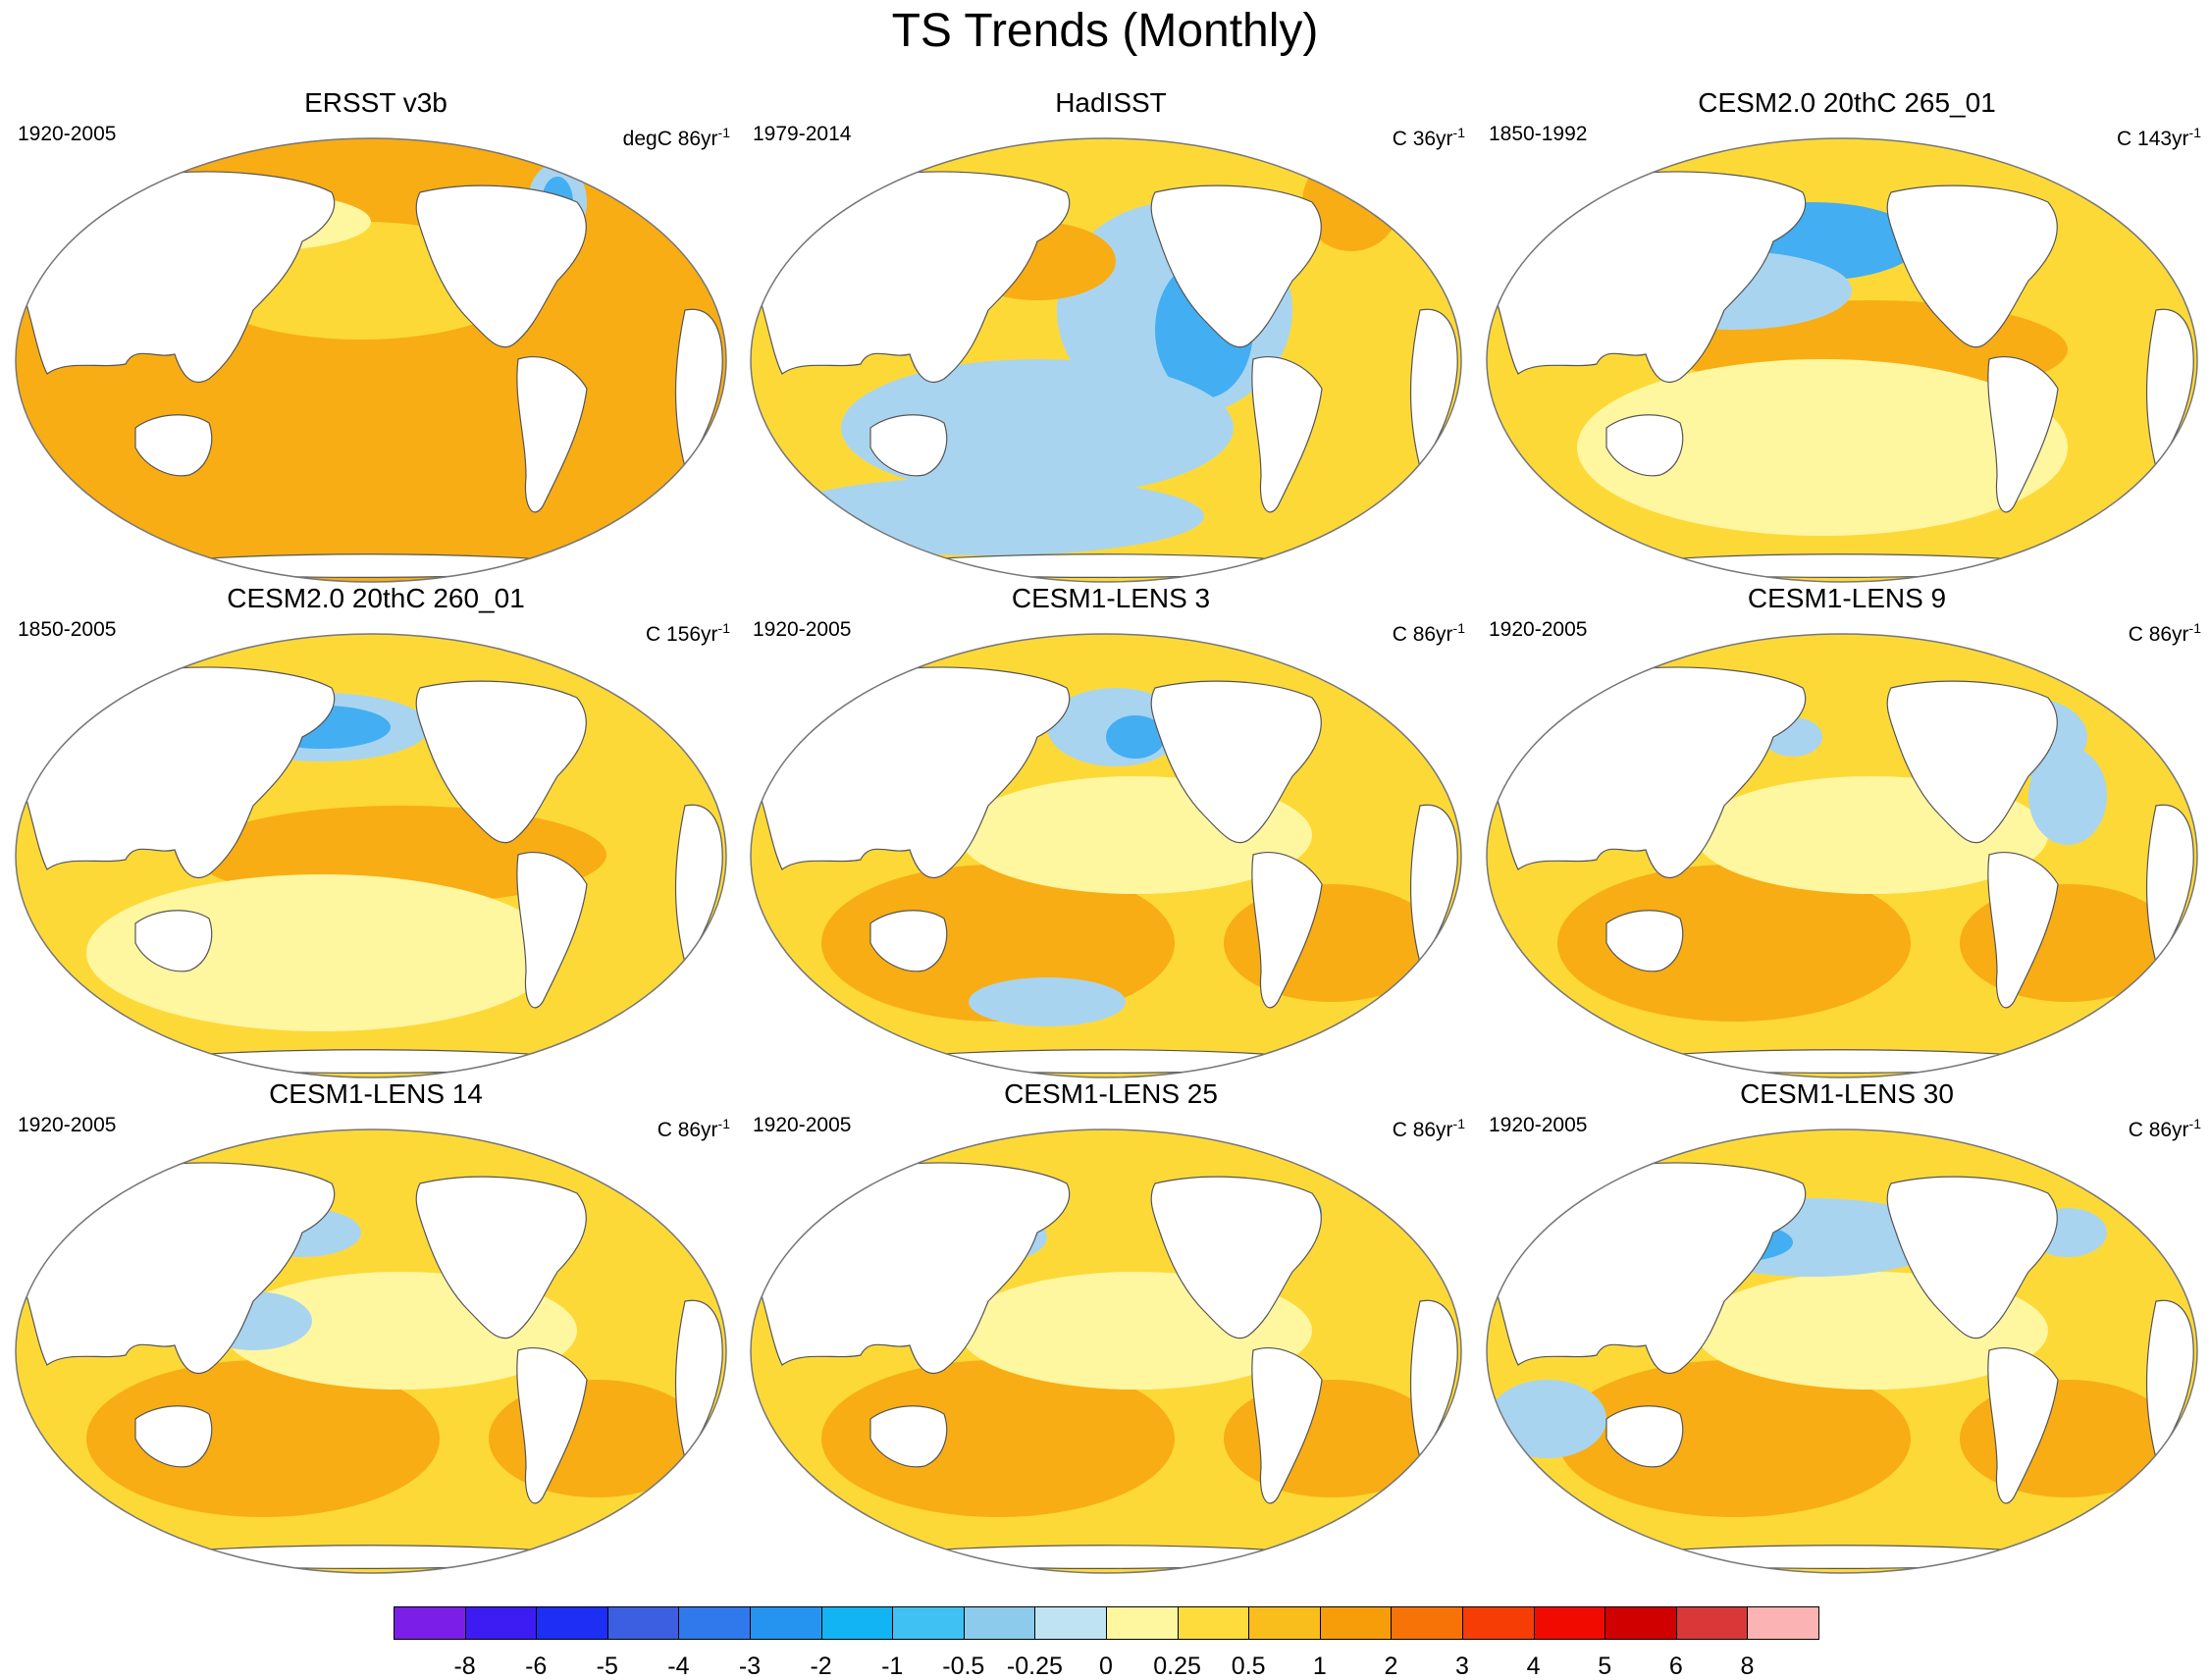 This screenshot has height=1680, width=2210. Describe the element at coordinates (1429, 136) in the screenshot. I see `panel-units: C 36yr-1` at that location.